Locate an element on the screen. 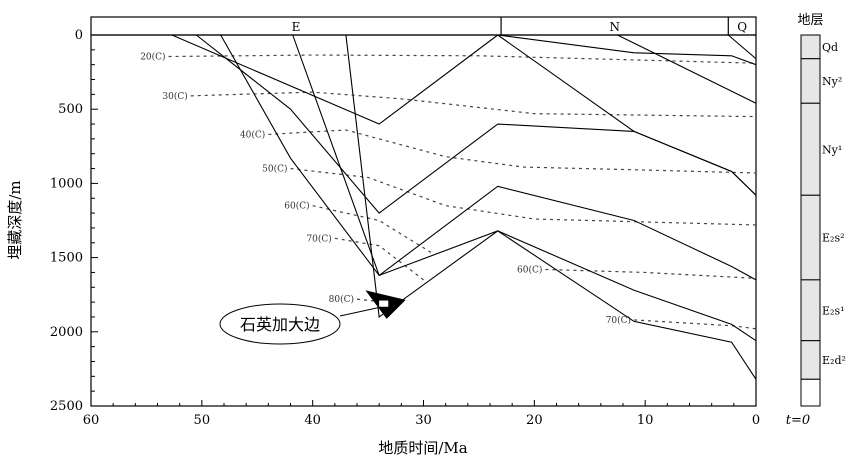 The width and height of the screenshot is (849, 459). strat-unit-label: Ny¹ is located at coordinates (832, 149).